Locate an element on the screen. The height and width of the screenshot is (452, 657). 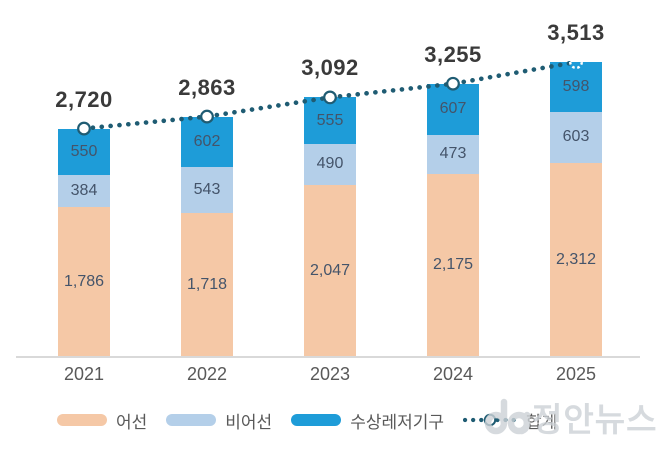
legend-item-비어선: 비어선 is located at coordinates (219, 420).